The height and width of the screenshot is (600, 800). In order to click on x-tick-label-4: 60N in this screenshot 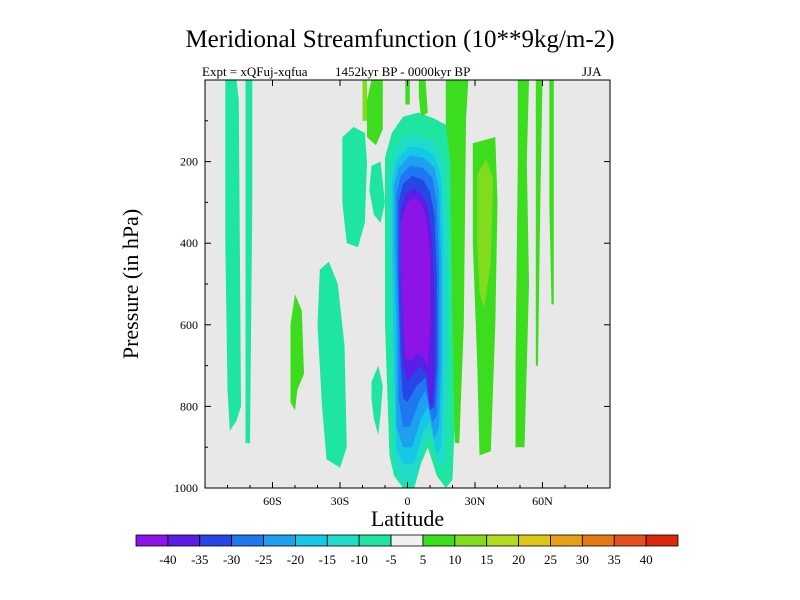, I will do `click(542, 501)`.